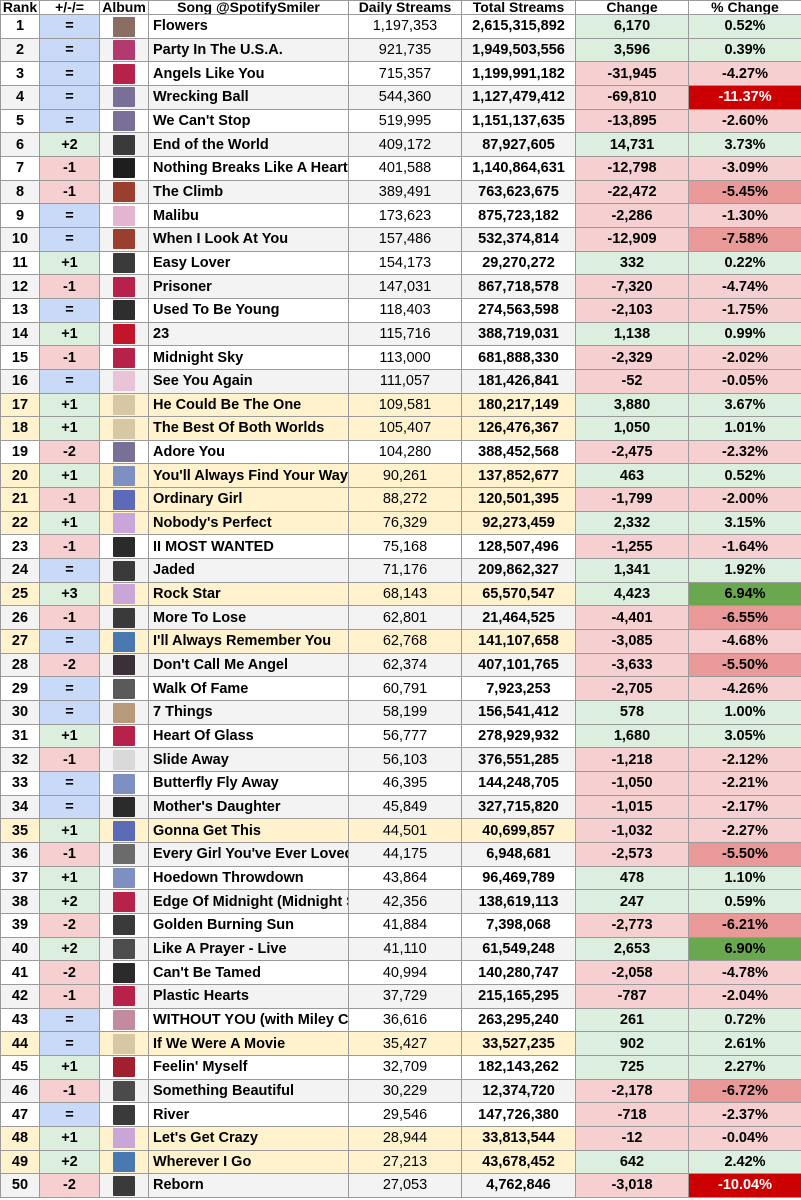  Describe the element at coordinates (518, 783) in the screenshot. I see `total-streams-cell: 144,248,705` at that location.